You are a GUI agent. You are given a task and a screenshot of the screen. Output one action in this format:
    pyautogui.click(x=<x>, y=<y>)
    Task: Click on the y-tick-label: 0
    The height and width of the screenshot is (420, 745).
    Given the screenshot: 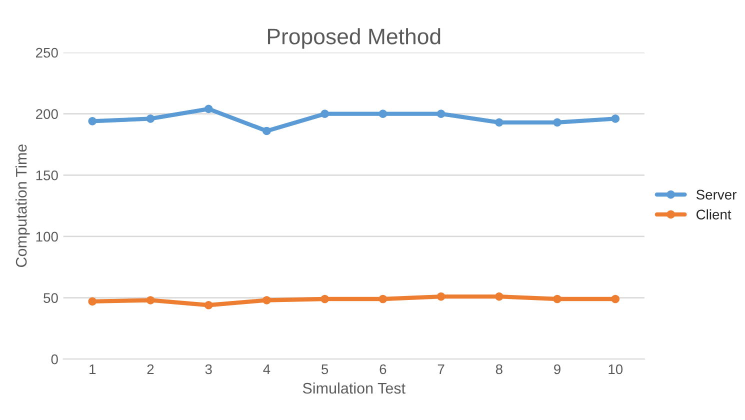 What is the action you would take?
    pyautogui.click(x=54, y=359)
    